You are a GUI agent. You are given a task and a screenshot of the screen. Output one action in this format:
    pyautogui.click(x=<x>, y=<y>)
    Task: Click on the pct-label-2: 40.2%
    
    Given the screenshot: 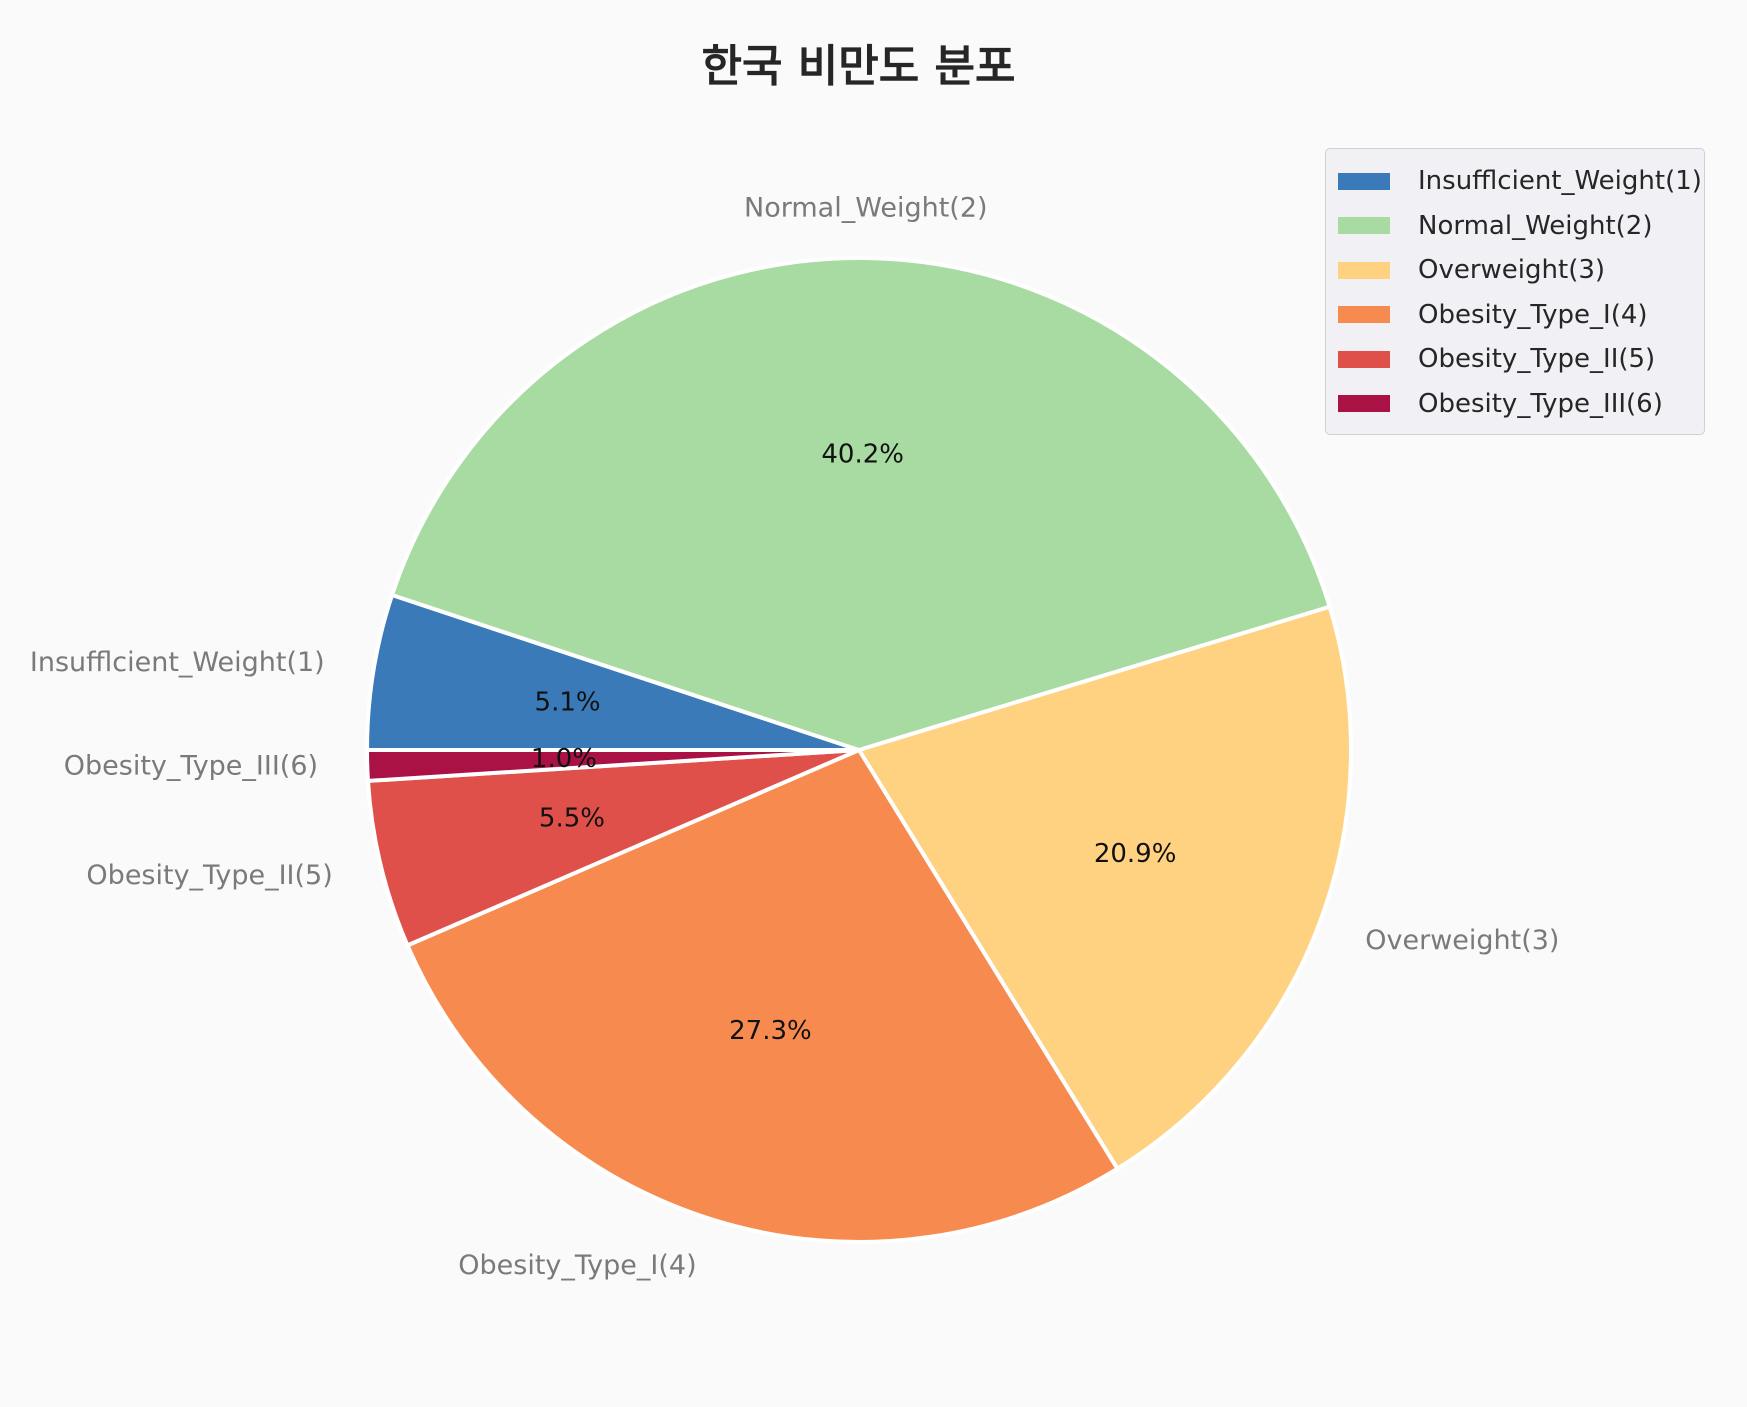 What is the action you would take?
    pyautogui.click(x=862, y=454)
    